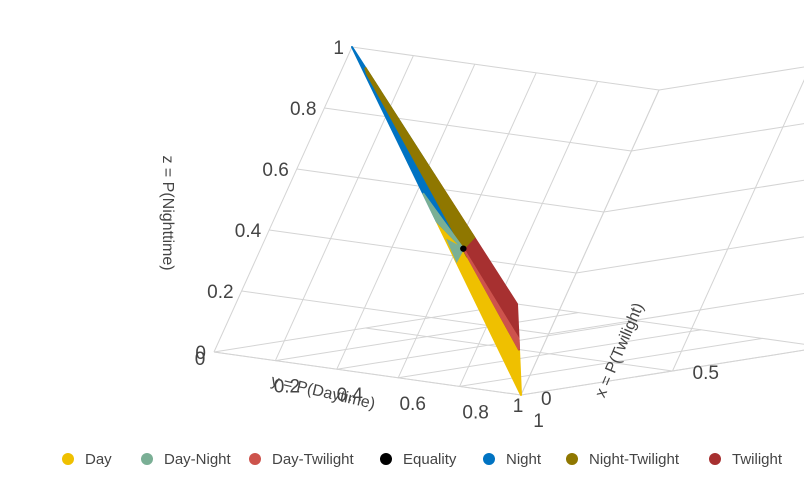 This screenshot has width=804, height=490. I want to click on legend-item-night-twilight: Night-Twilight, so click(622, 459).